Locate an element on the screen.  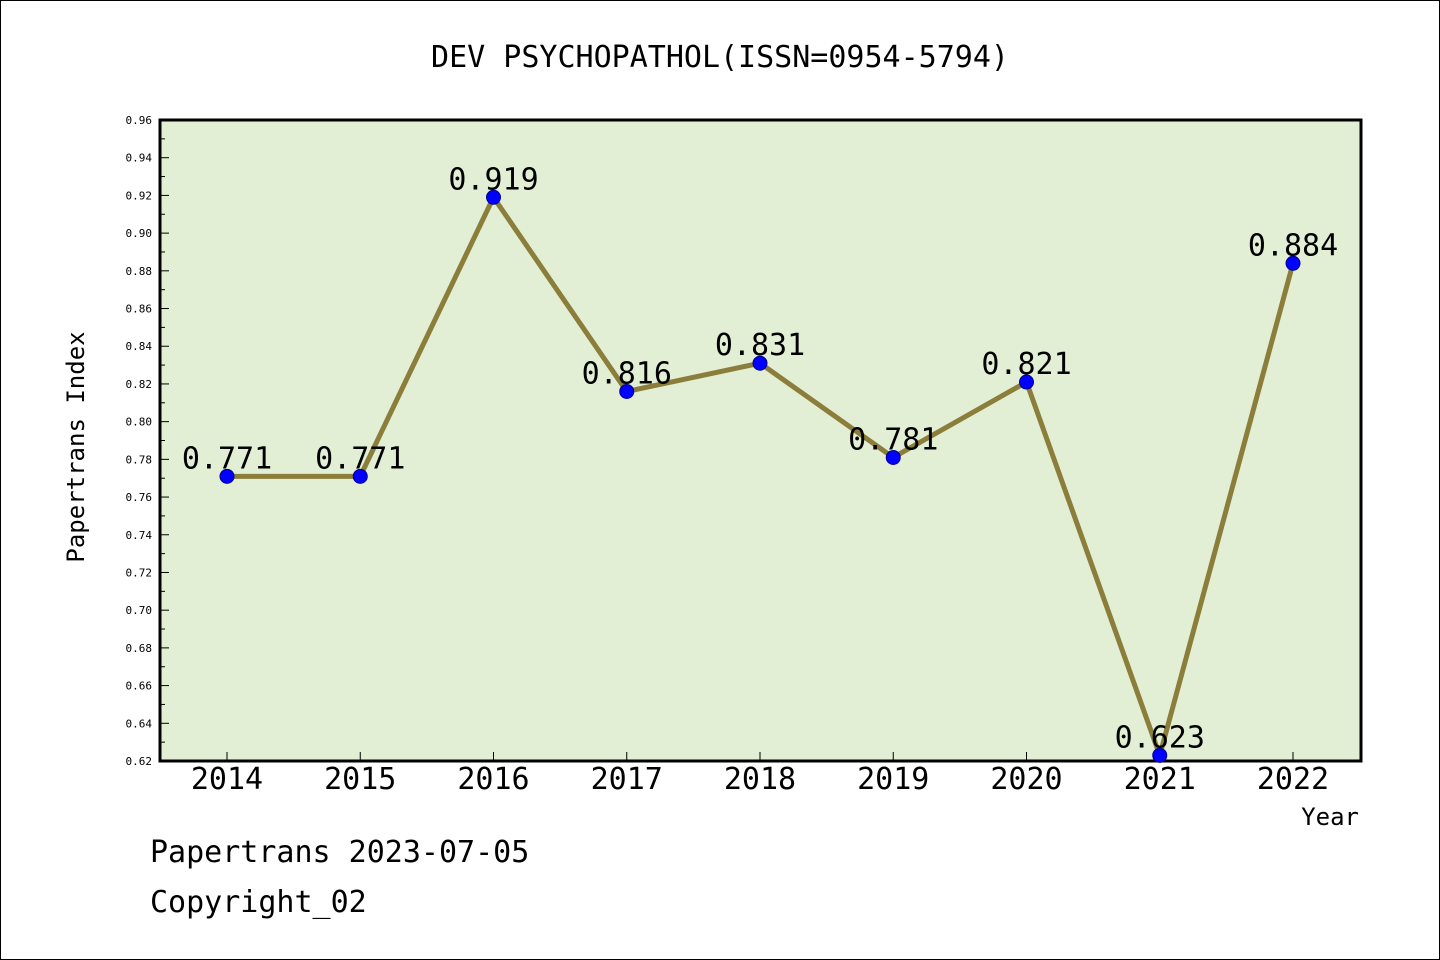
x-axis: 2014 2015 2016 2017 2018 2019 2020 2021 2022 is located at coordinates (760, 774).